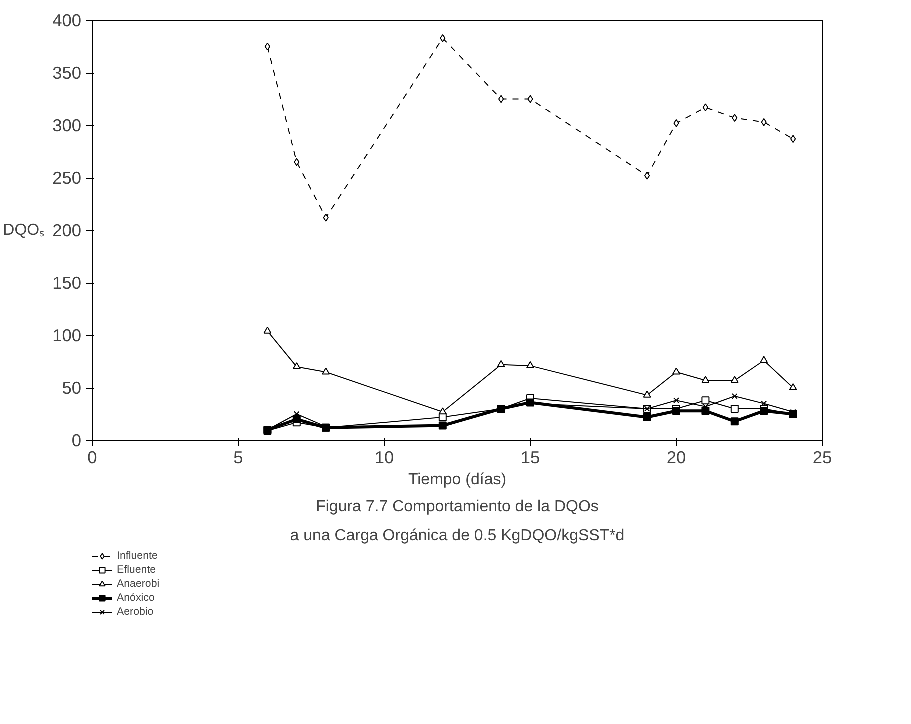 This screenshot has width=911, height=724. I want to click on y-tick-label: 400, so click(67, 20).